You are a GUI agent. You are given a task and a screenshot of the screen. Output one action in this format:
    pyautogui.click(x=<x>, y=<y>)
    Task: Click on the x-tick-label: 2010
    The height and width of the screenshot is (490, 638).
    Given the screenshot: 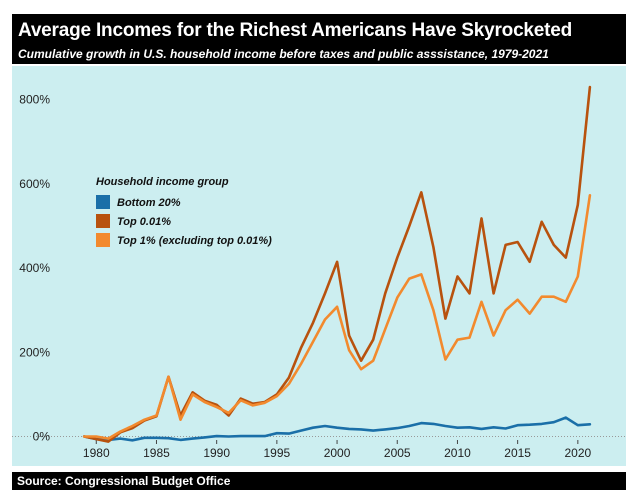 What is the action you would take?
    pyautogui.click(x=457, y=453)
    